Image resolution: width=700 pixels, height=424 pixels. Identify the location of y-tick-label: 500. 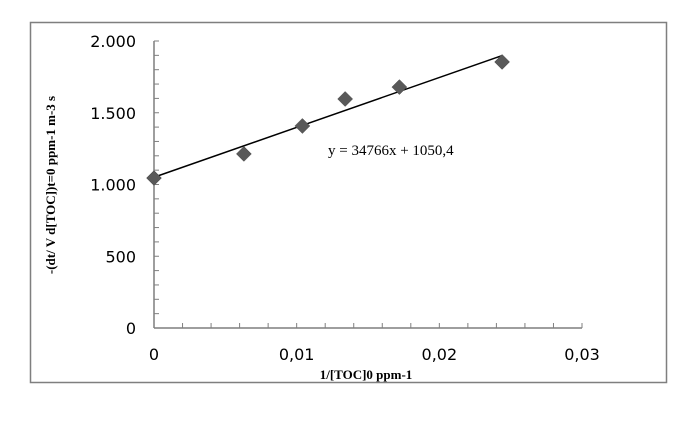
(120, 256).